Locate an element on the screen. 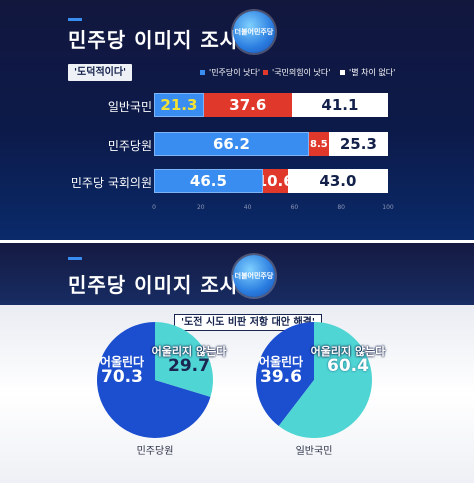 The width and height of the screenshot is (474, 483). title-group: 민주당 이미지 조사 (%) is located at coordinates (166, 38).